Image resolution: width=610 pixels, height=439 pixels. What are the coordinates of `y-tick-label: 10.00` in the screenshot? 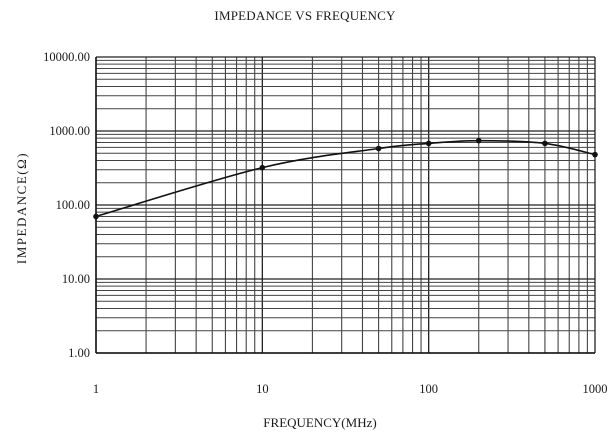 It's located at (76, 279).